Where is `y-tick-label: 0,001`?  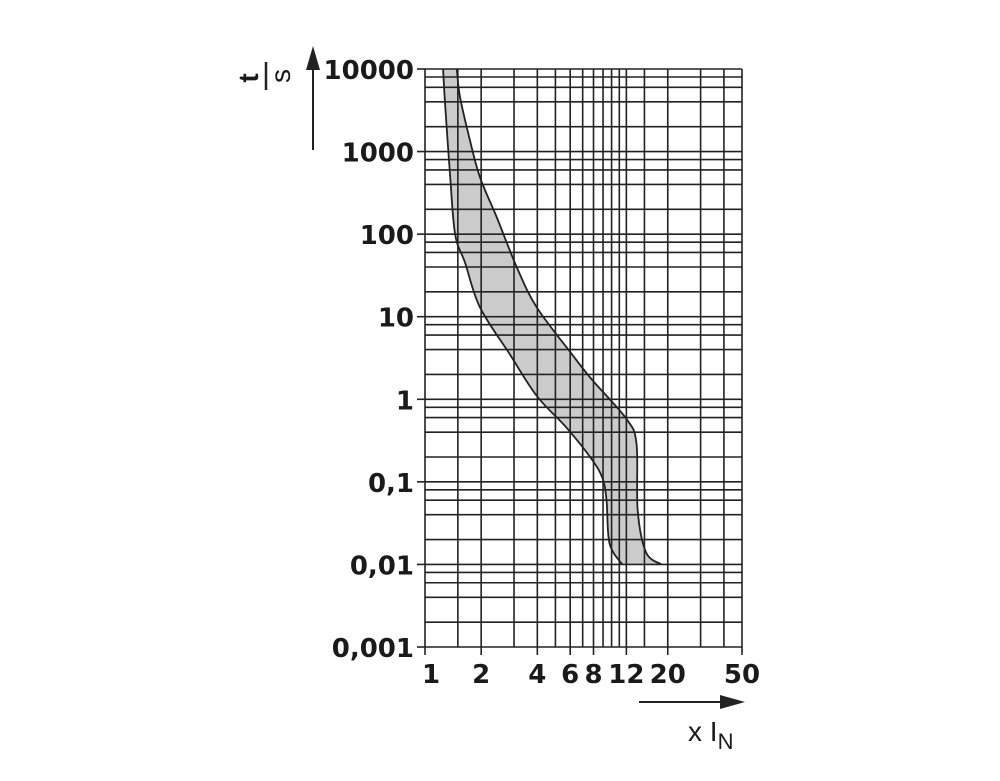 y-tick-label: 0,001 is located at coordinates (373, 649).